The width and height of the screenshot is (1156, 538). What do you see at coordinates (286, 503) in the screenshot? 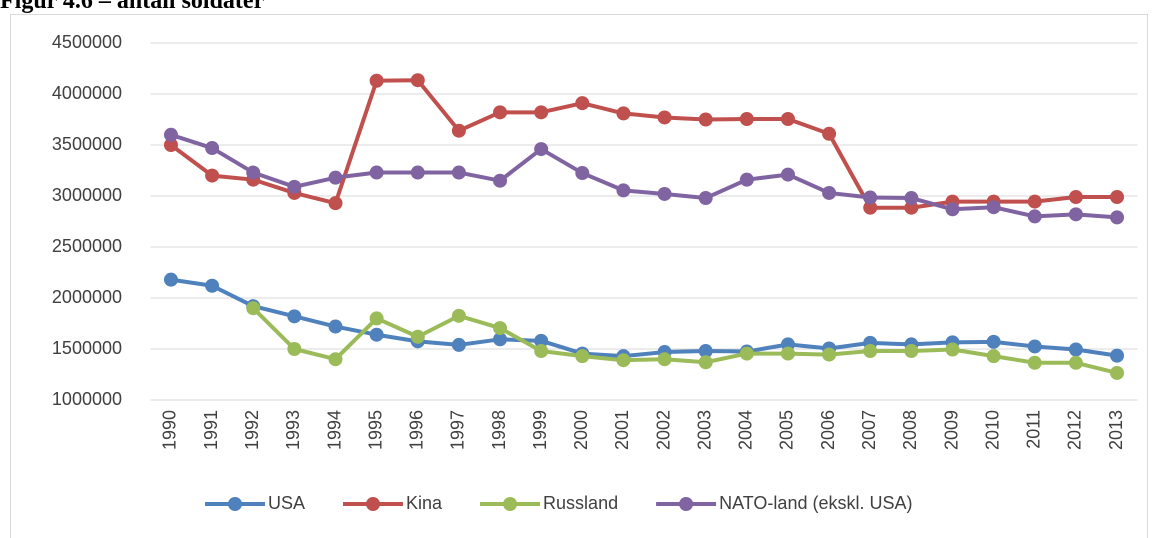
I see `legend-label: USA` at bounding box center [286, 503].